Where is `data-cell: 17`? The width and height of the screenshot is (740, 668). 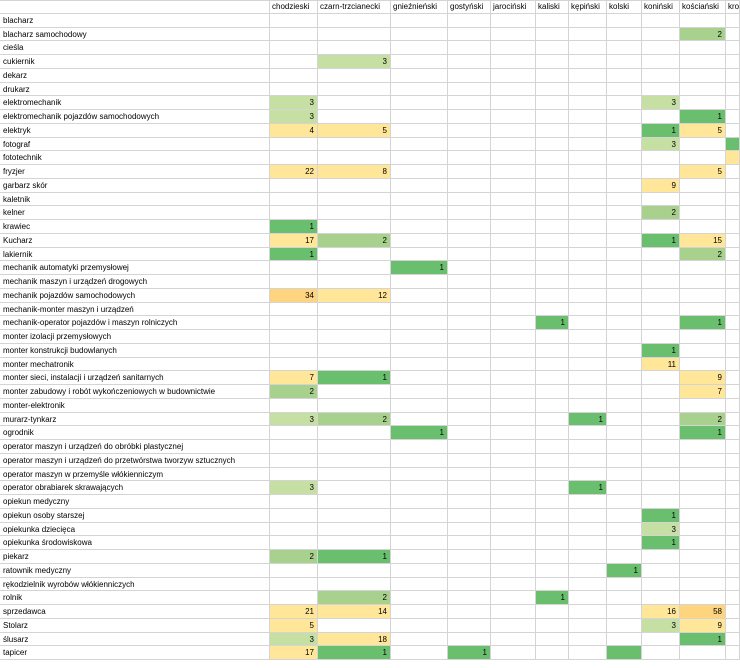
data-cell: 17 is located at coordinates (294, 653).